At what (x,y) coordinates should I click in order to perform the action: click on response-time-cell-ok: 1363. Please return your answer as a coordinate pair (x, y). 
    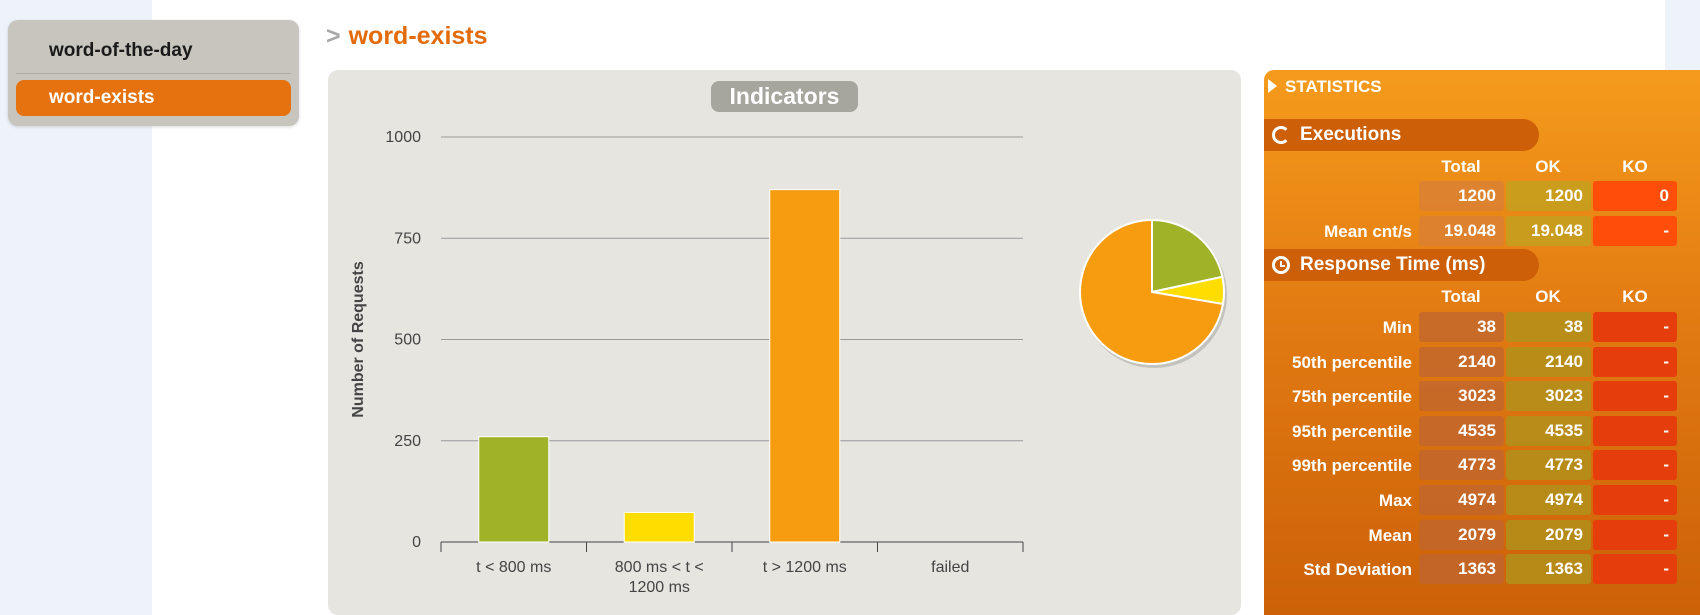
    Looking at the image, I should click on (1548, 569).